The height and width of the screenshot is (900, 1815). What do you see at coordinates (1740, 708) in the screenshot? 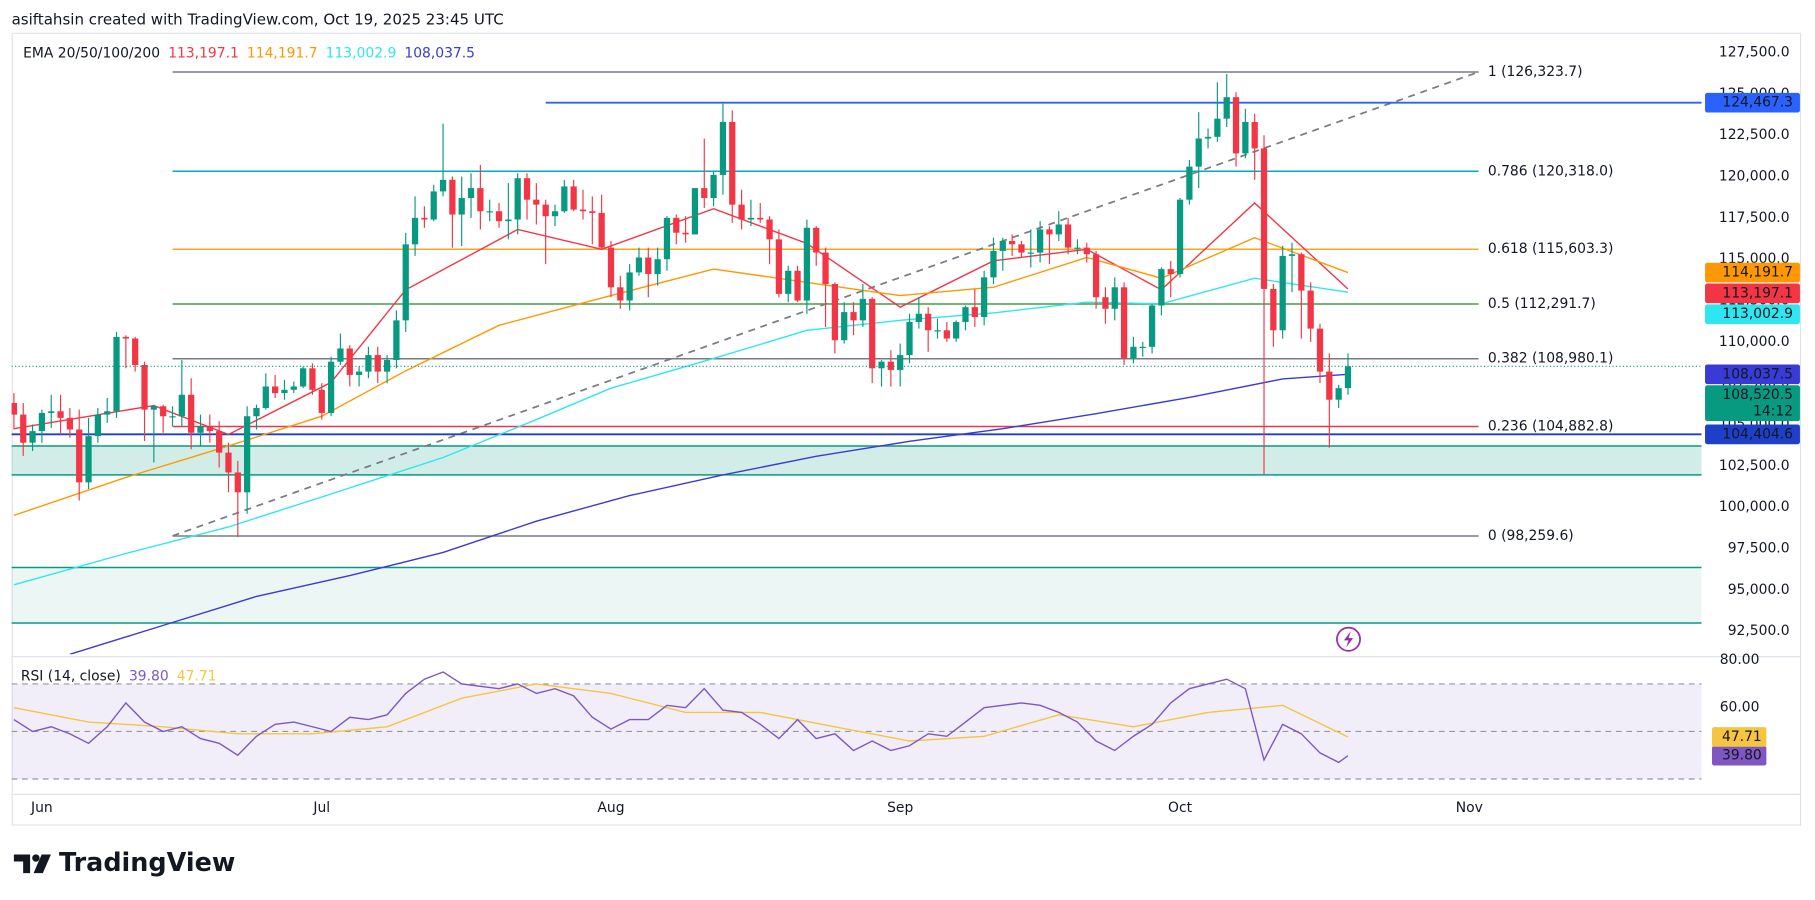
I see `y-tick-label: 60.00` at bounding box center [1740, 708].